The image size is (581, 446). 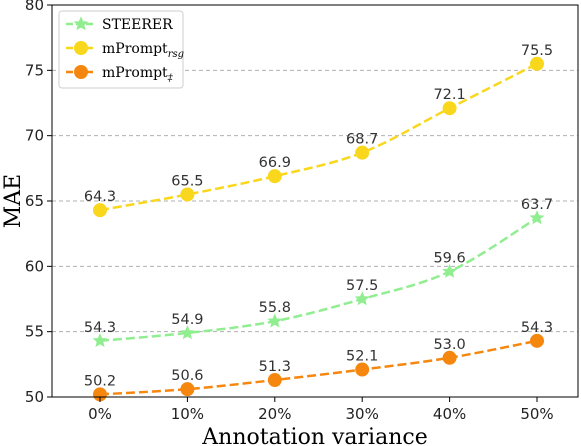 What do you see at coordinates (34, 70) in the screenshot?
I see `y-tick-label: 75` at bounding box center [34, 70].